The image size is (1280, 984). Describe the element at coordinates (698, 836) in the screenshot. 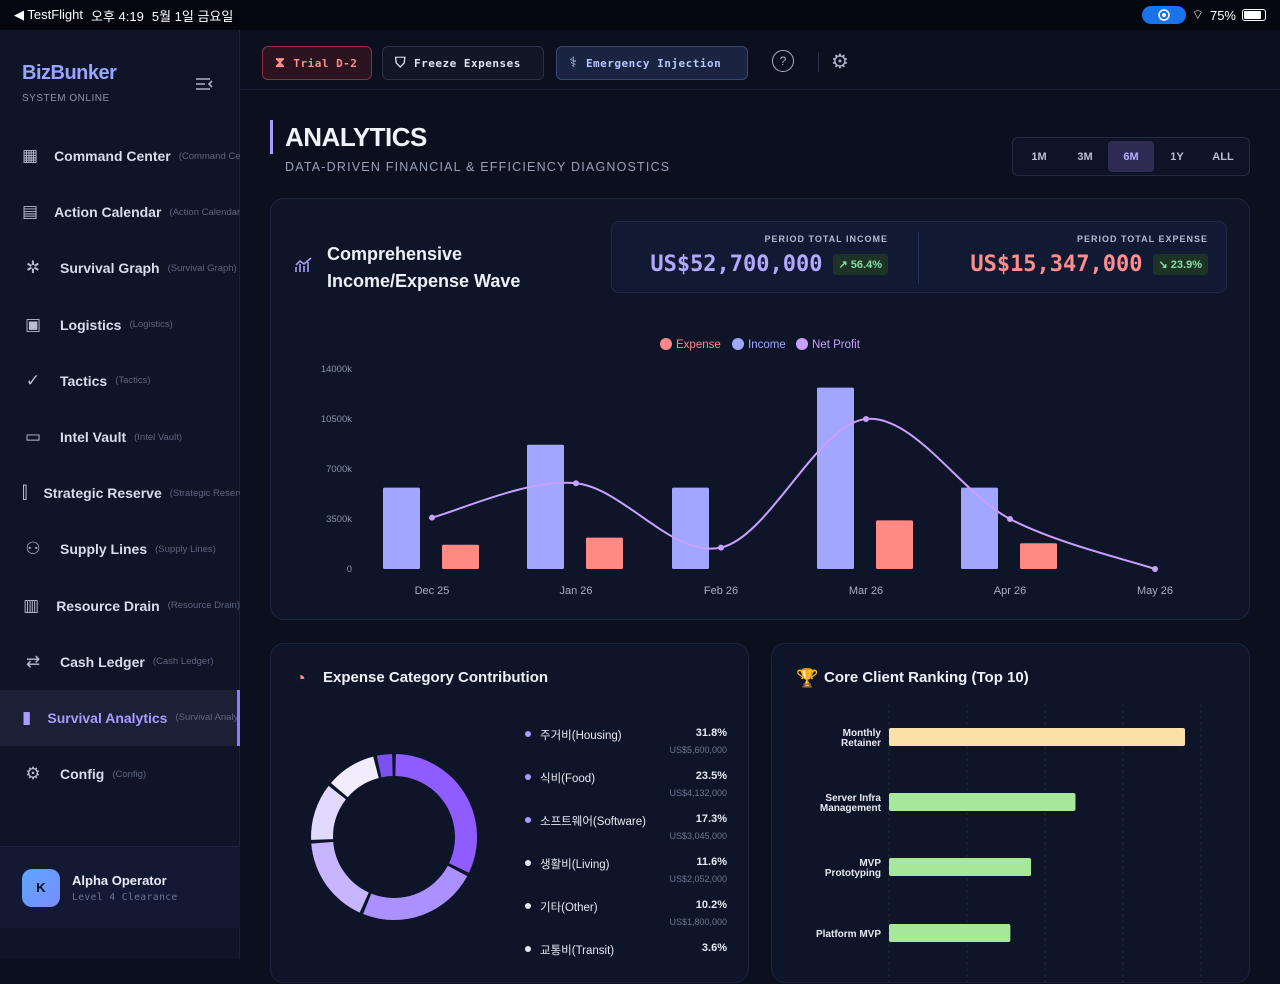

I see `category-amount: US$3,045,000` at that location.